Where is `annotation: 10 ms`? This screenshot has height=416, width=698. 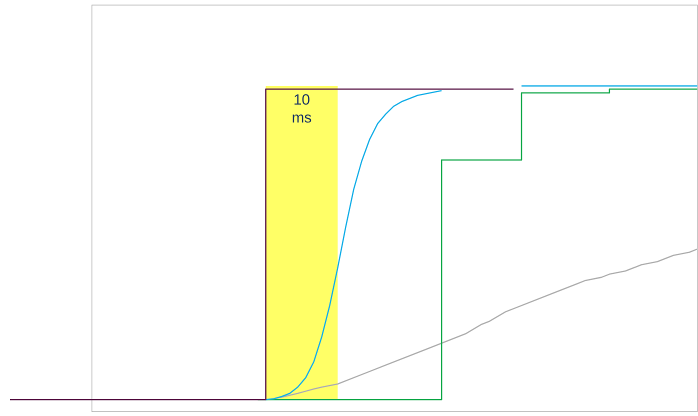
annotation: 10 ms is located at coordinates (302, 108).